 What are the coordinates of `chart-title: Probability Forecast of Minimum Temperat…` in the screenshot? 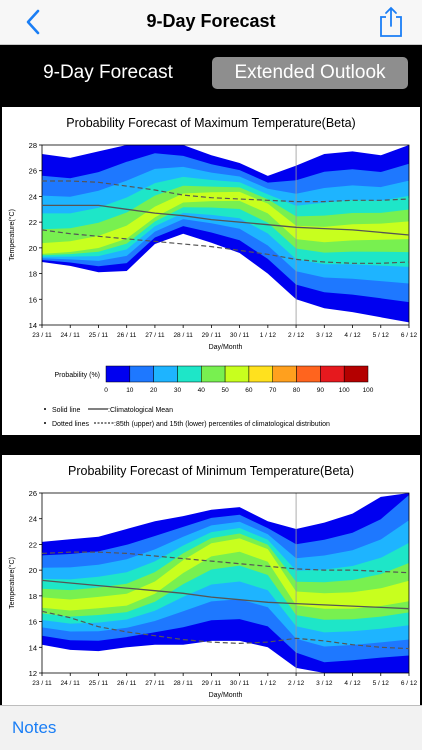 It's located at (211, 471).